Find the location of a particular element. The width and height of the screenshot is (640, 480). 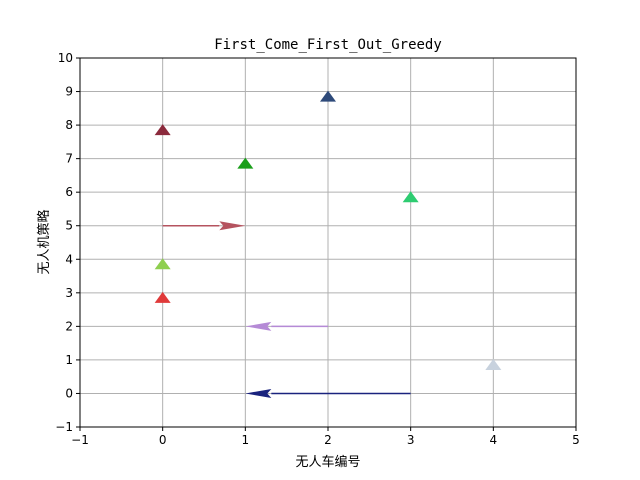

x-tick-label: 4 is located at coordinates (494, 440).